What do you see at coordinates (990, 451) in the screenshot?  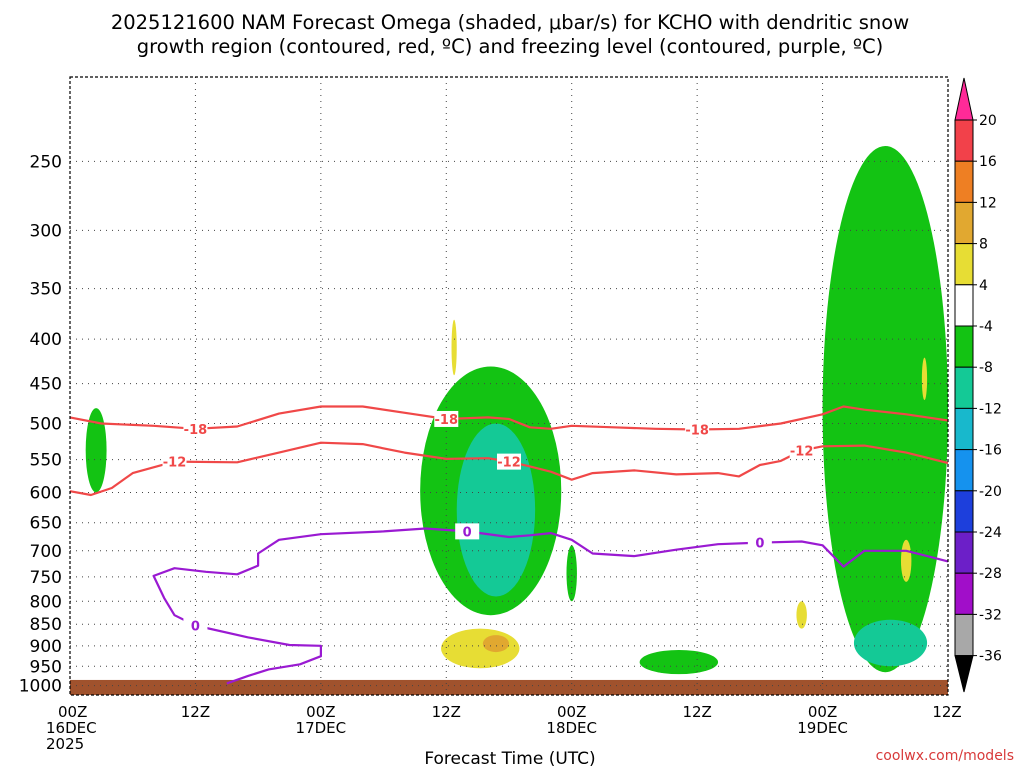 I see `colorbar-label-8: -16` at bounding box center [990, 451].